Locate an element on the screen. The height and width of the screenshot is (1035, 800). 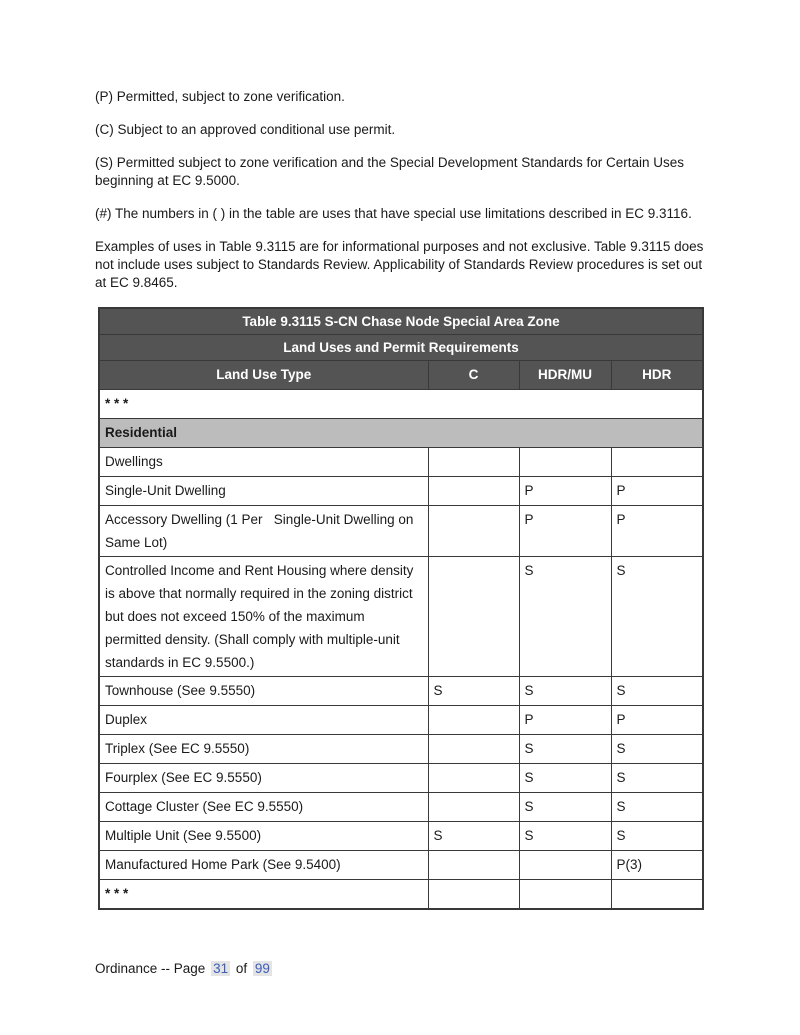
total-pages-field: 99 is located at coordinates (262, 968).